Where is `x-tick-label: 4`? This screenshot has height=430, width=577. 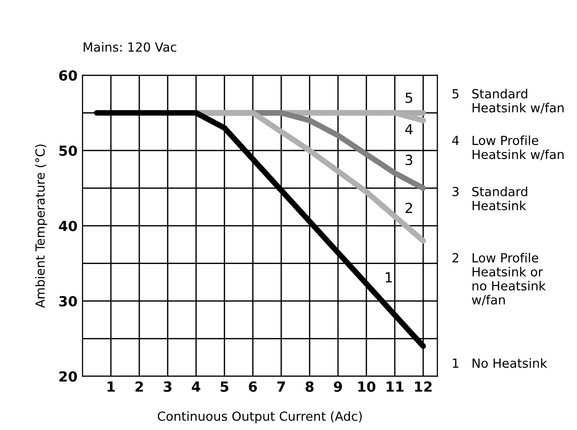
x-tick-label: 4 is located at coordinates (196, 387).